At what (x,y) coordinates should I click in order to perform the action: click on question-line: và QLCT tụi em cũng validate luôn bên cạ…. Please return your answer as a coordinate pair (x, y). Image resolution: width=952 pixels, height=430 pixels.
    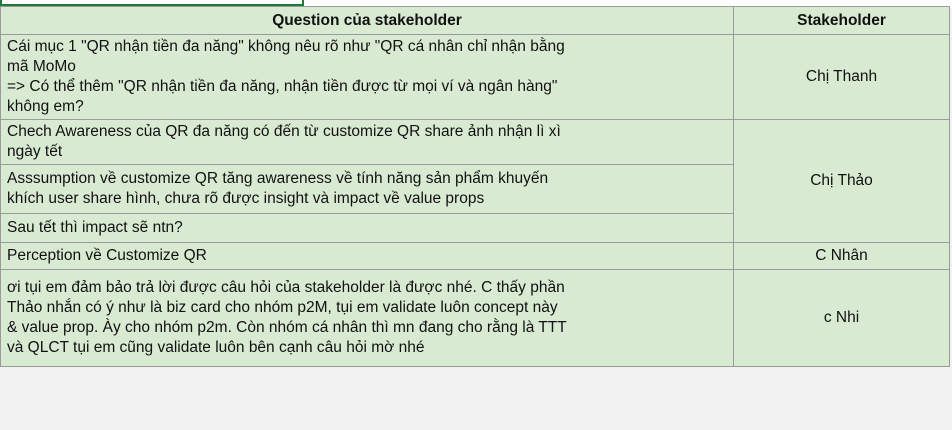
    Looking at the image, I should click on (216, 347).